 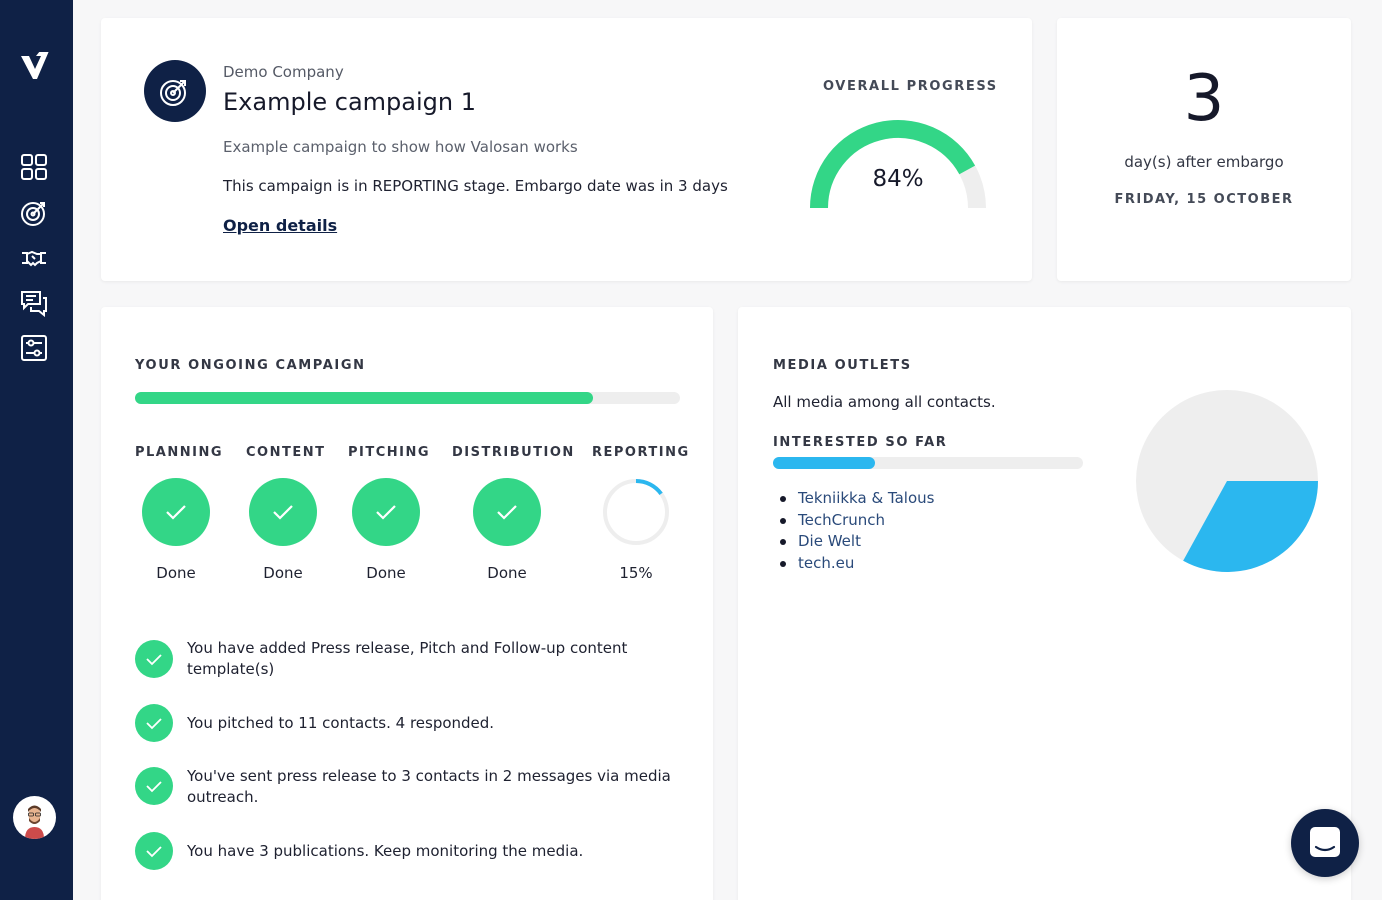 What do you see at coordinates (636, 573) in the screenshot?
I see `stage-status-reporting: 15%` at bounding box center [636, 573].